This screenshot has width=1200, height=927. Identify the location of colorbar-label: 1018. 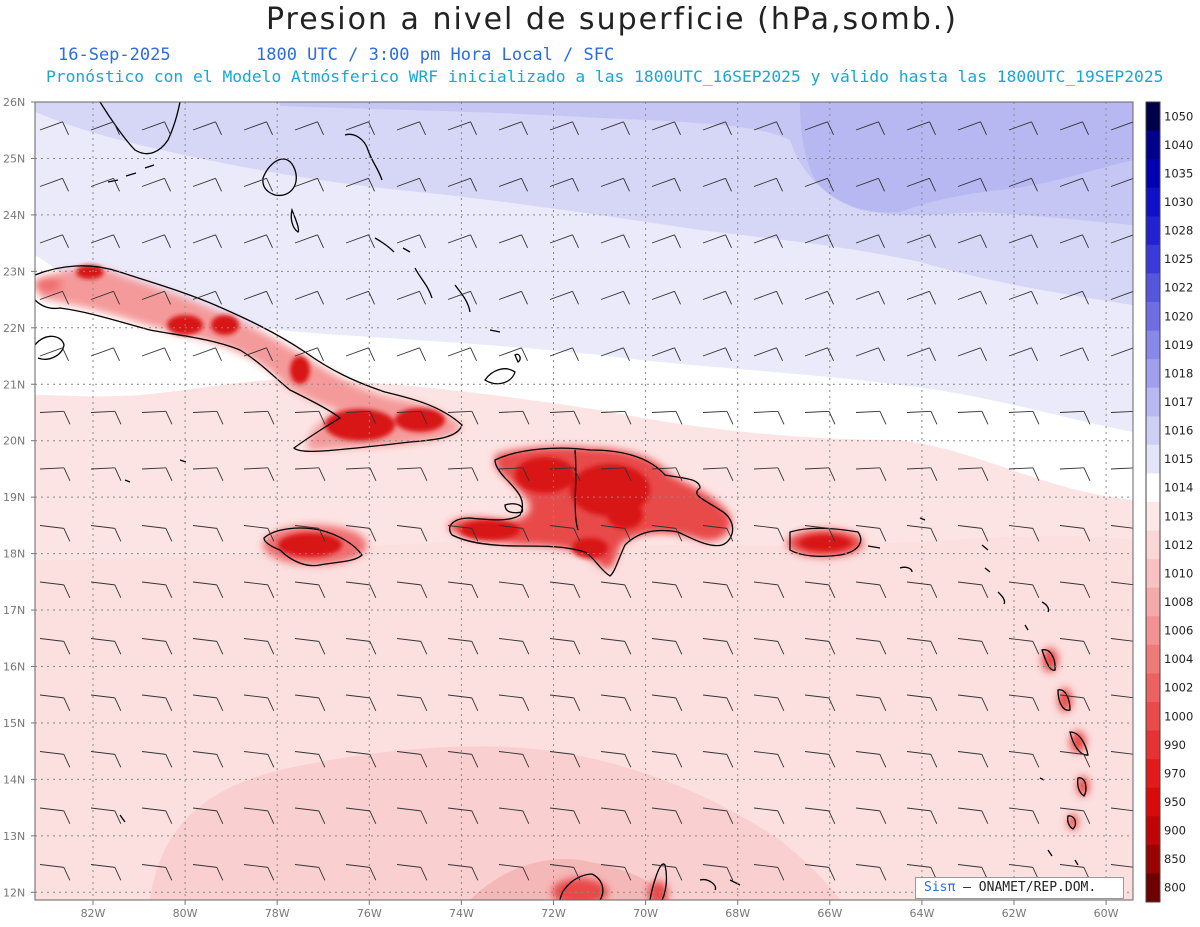
(1178, 373).